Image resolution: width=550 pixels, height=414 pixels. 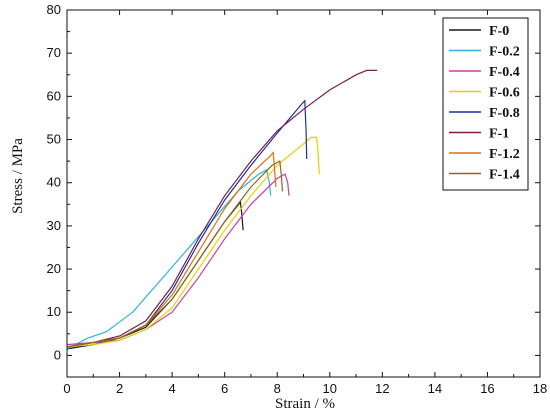 What do you see at coordinates (54, 268) in the screenshot?
I see `y-tick-label: 20` at bounding box center [54, 268].